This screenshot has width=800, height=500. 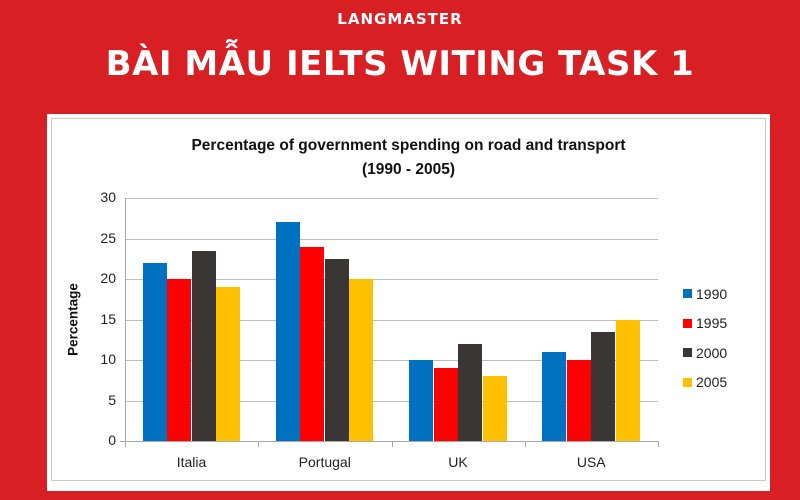 I want to click on legend-label: 1990, so click(x=712, y=293).